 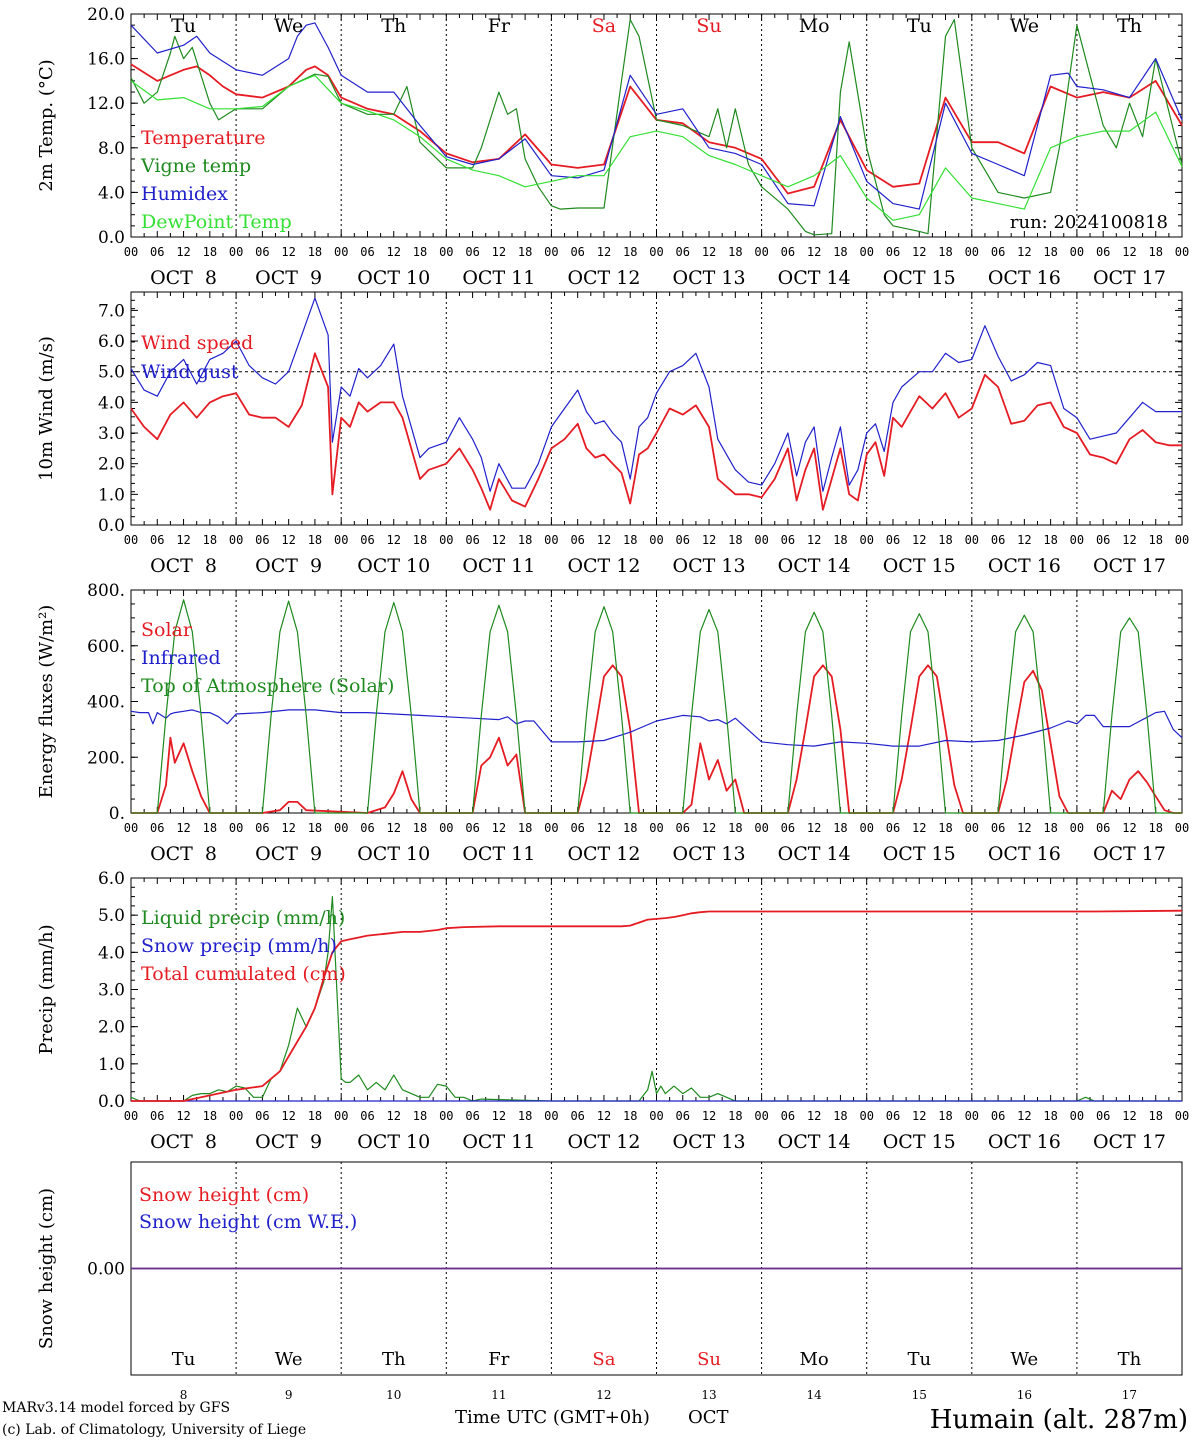 What do you see at coordinates (708, 1417) in the screenshot?
I see `x-axis-month: OCT` at bounding box center [708, 1417].